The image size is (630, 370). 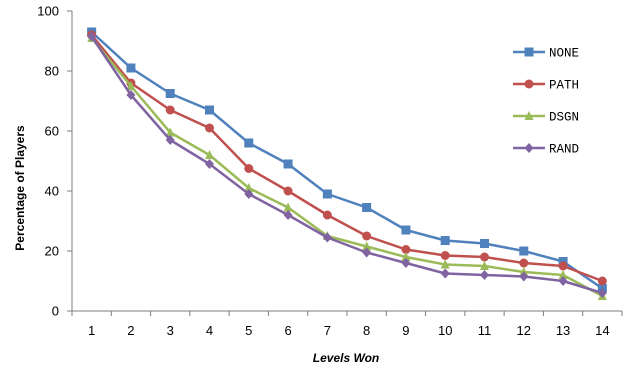 What do you see at coordinates (130, 330) in the screenshot?
I see `x-tick-label: 2` at bounding box center [130, 330].